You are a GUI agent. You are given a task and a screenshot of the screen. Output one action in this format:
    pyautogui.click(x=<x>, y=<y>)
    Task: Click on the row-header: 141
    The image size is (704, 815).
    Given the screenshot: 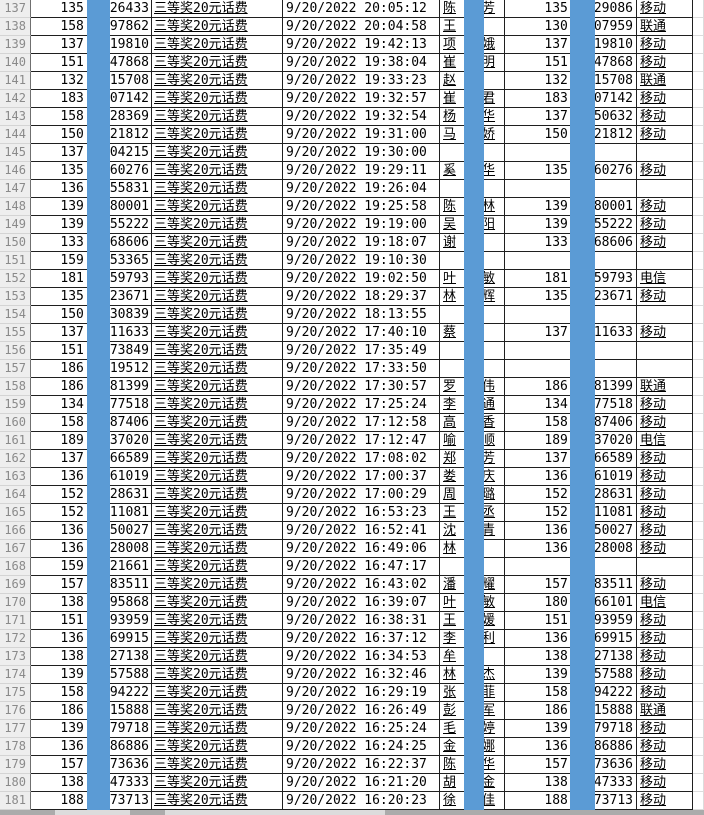 What is the action you would take?
    pyautogui.click(x=15, y=81)
    